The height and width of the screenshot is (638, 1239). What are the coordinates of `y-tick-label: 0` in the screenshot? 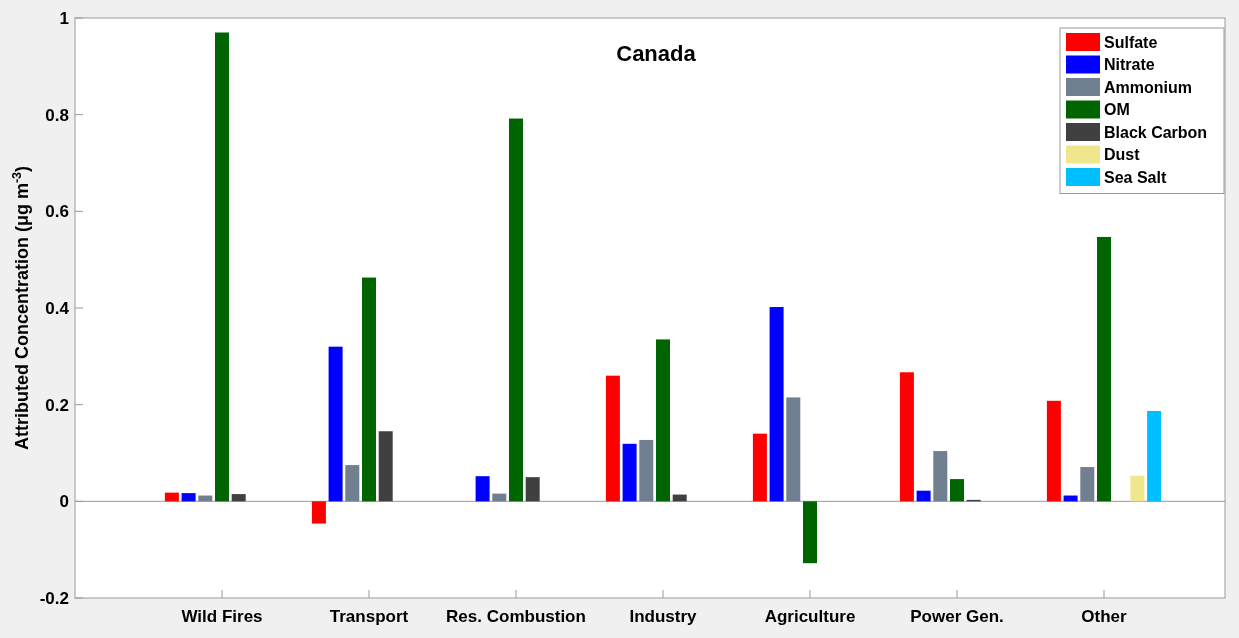 It's located at (64, 502).